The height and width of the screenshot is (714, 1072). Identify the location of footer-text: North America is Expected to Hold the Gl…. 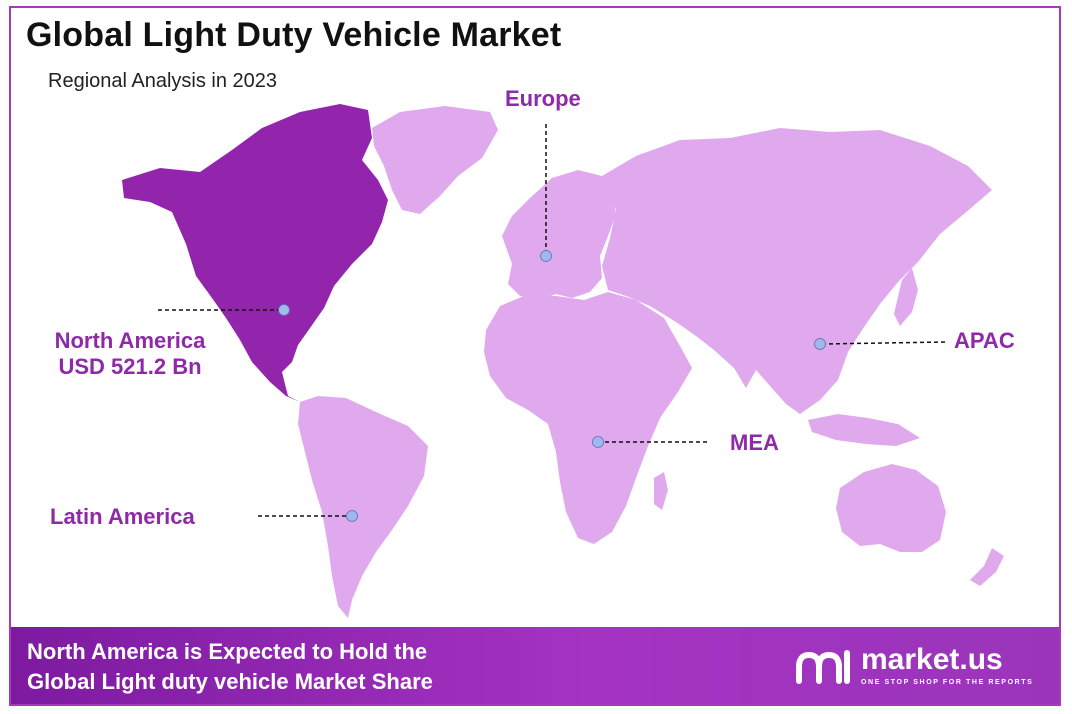
(230, 667).